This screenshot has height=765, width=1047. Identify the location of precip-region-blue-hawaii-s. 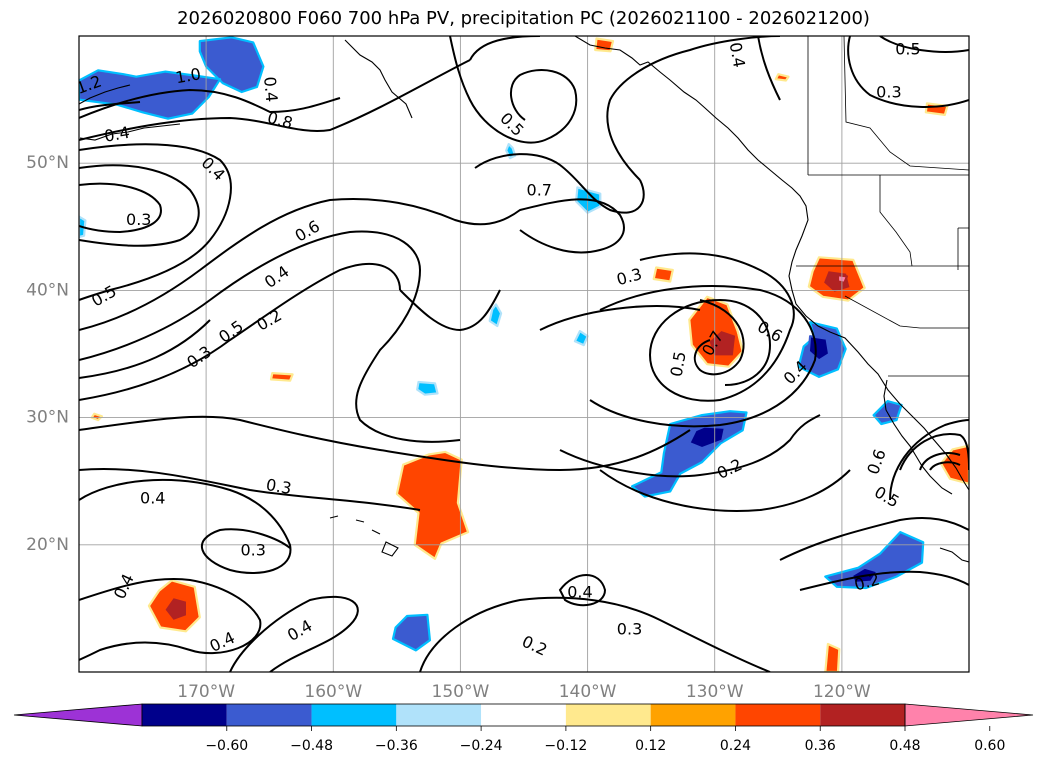
(411, 632).